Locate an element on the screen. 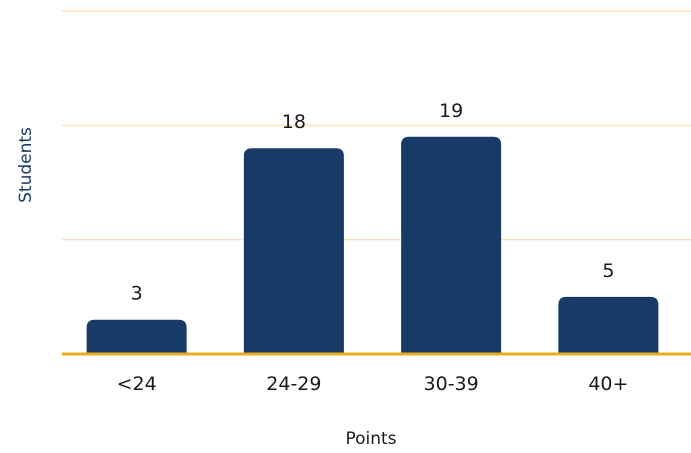 The width and height of the screenshot is (691, 453). x-tick-labels: <24 24-29 30-39 40+ is located at coordinates (373, 384).